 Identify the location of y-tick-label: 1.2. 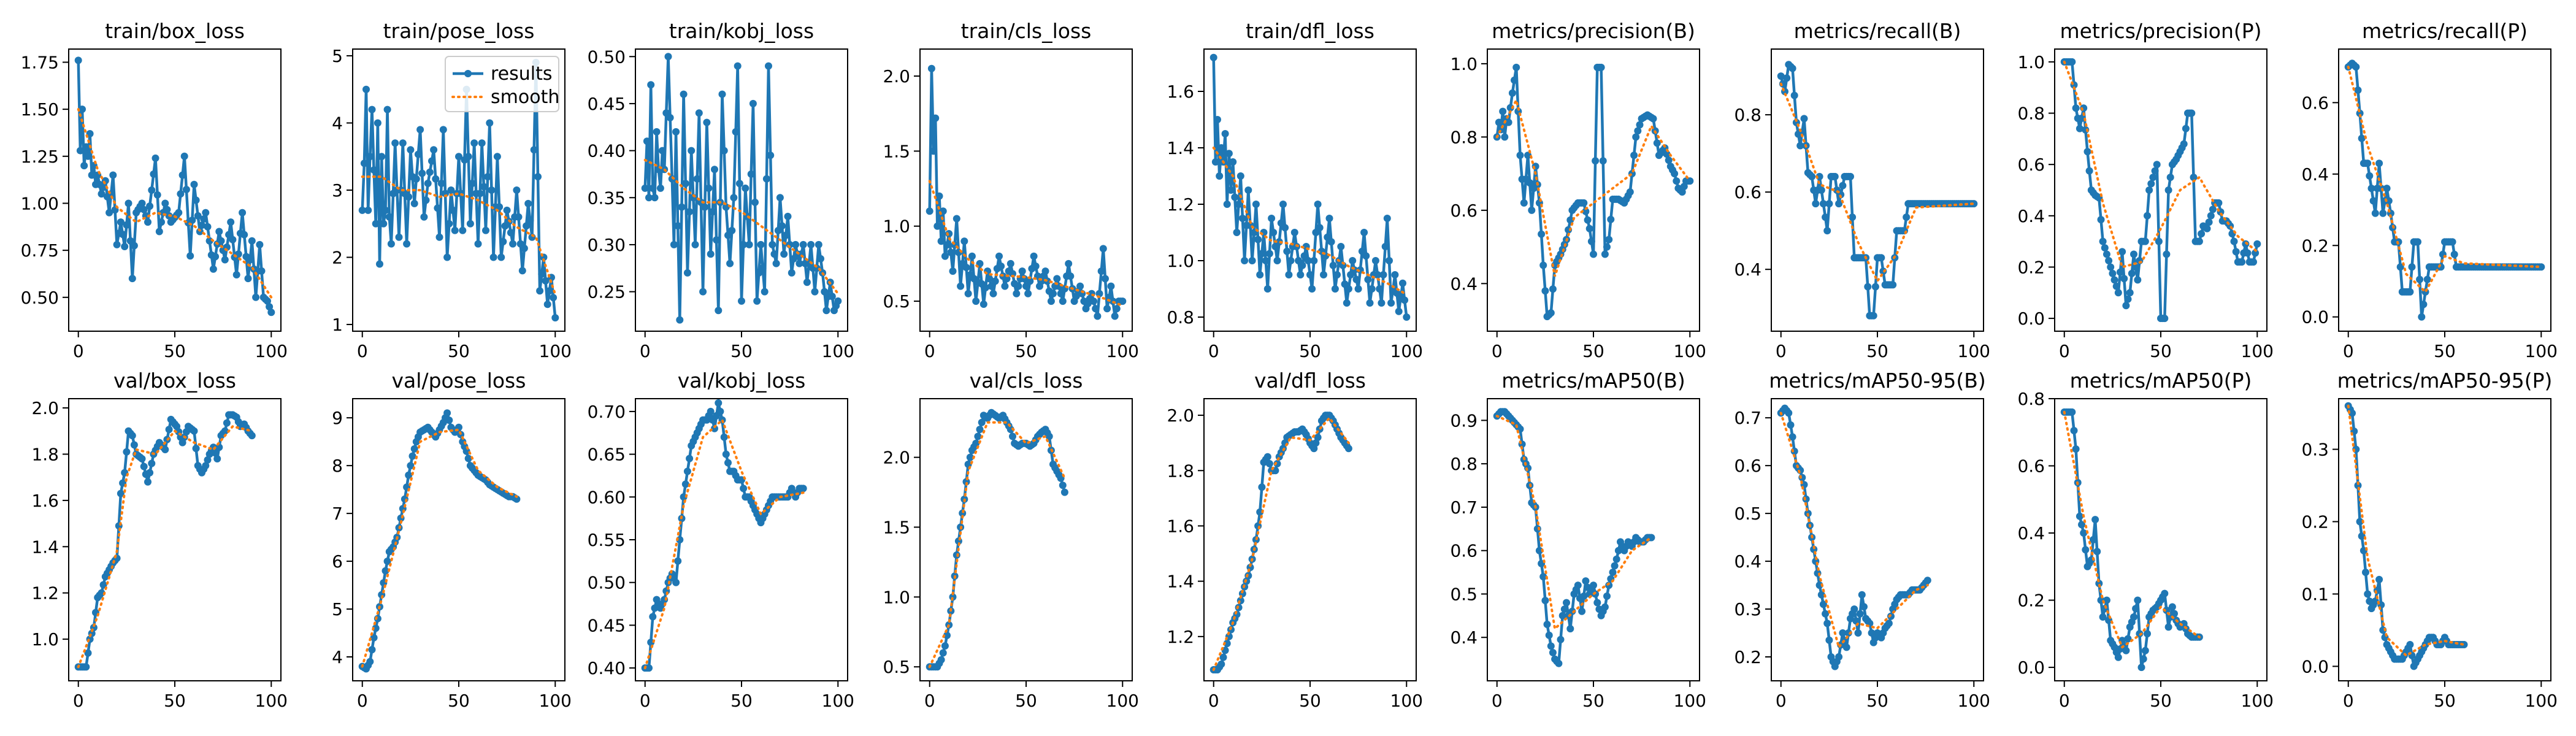
(1180, 637).